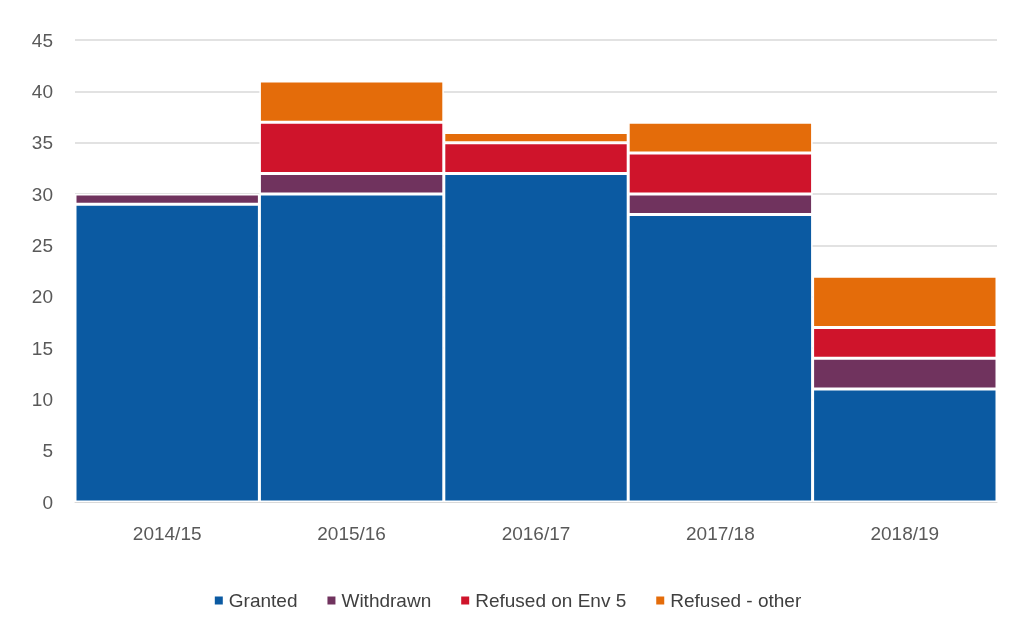 The width and height of the screenshot is (1014, 633). Describe the element at coordinates (167, 533) in the screenshot. I see `x-tick-label: 2014/15` at that location.